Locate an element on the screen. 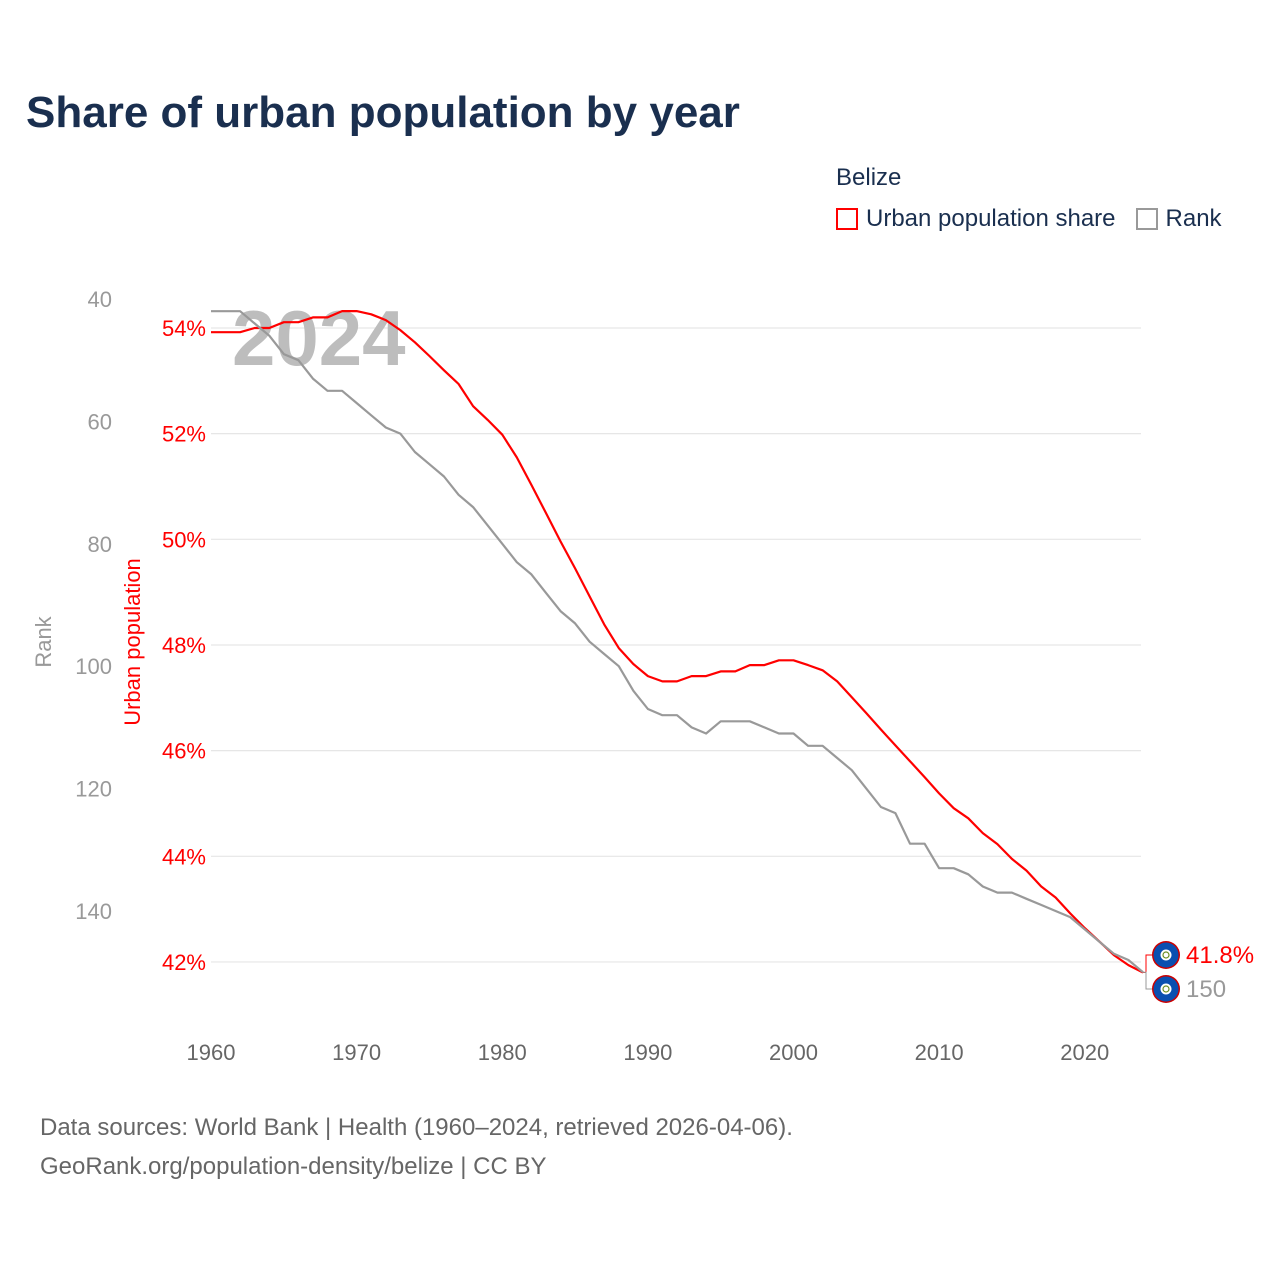  x-tick-label: 2020 is located at coordinates (1084, 1052).